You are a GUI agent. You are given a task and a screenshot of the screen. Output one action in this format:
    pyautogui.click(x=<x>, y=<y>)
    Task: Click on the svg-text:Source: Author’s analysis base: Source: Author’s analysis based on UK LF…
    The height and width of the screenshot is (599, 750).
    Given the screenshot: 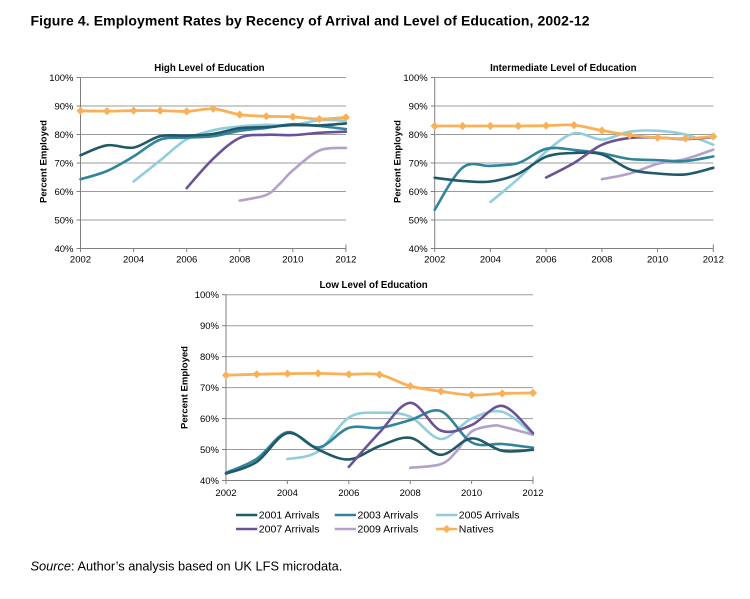 What is the action you would take?
    pyautogui.click(x=187, y=566)
    